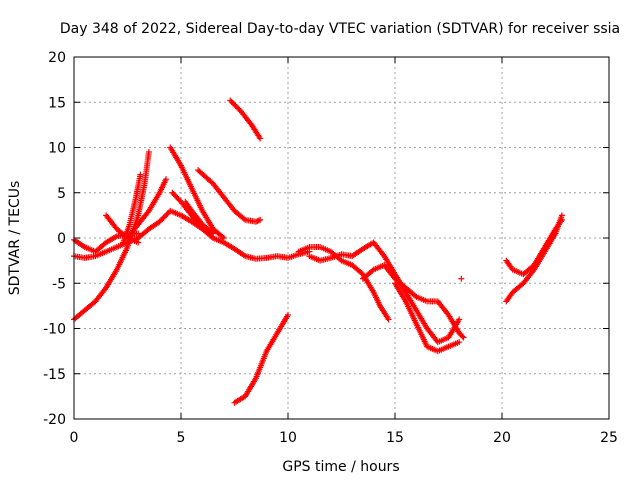 This screenshot has height=480, width=640. I want to click on x-tick-label: 10, so click(288, 438).